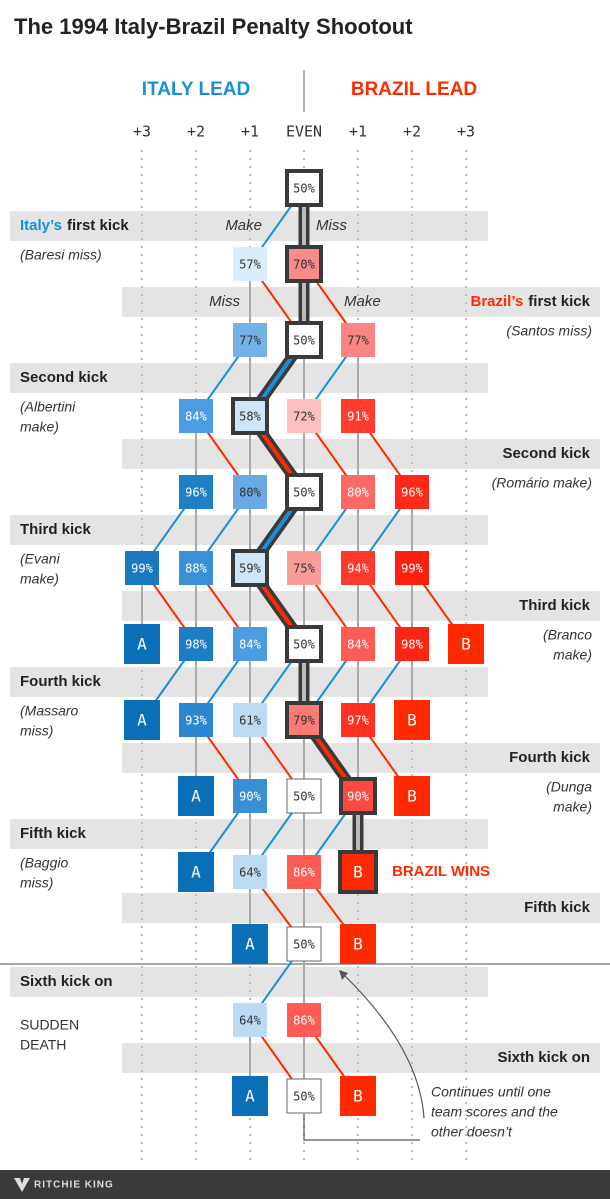 The height and width of the screenshot is (1199, 610). I want to click on kick-title: Fourth kick, so click(61, 681).